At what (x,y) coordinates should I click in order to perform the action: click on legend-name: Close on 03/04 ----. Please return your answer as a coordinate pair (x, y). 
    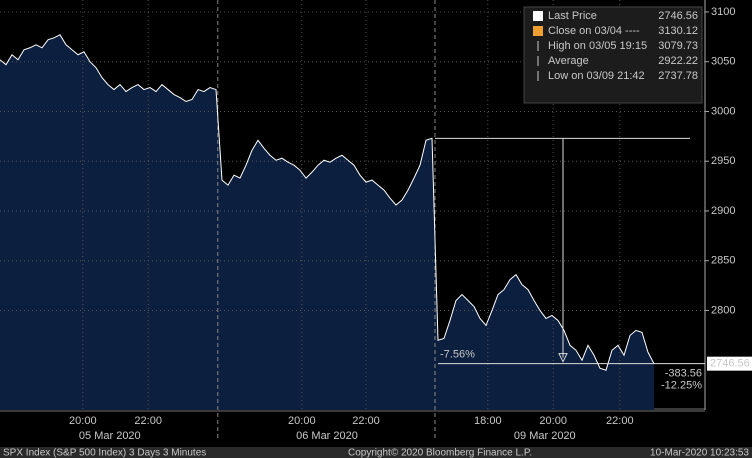
    Looking at the image, I should click on (594, 31).